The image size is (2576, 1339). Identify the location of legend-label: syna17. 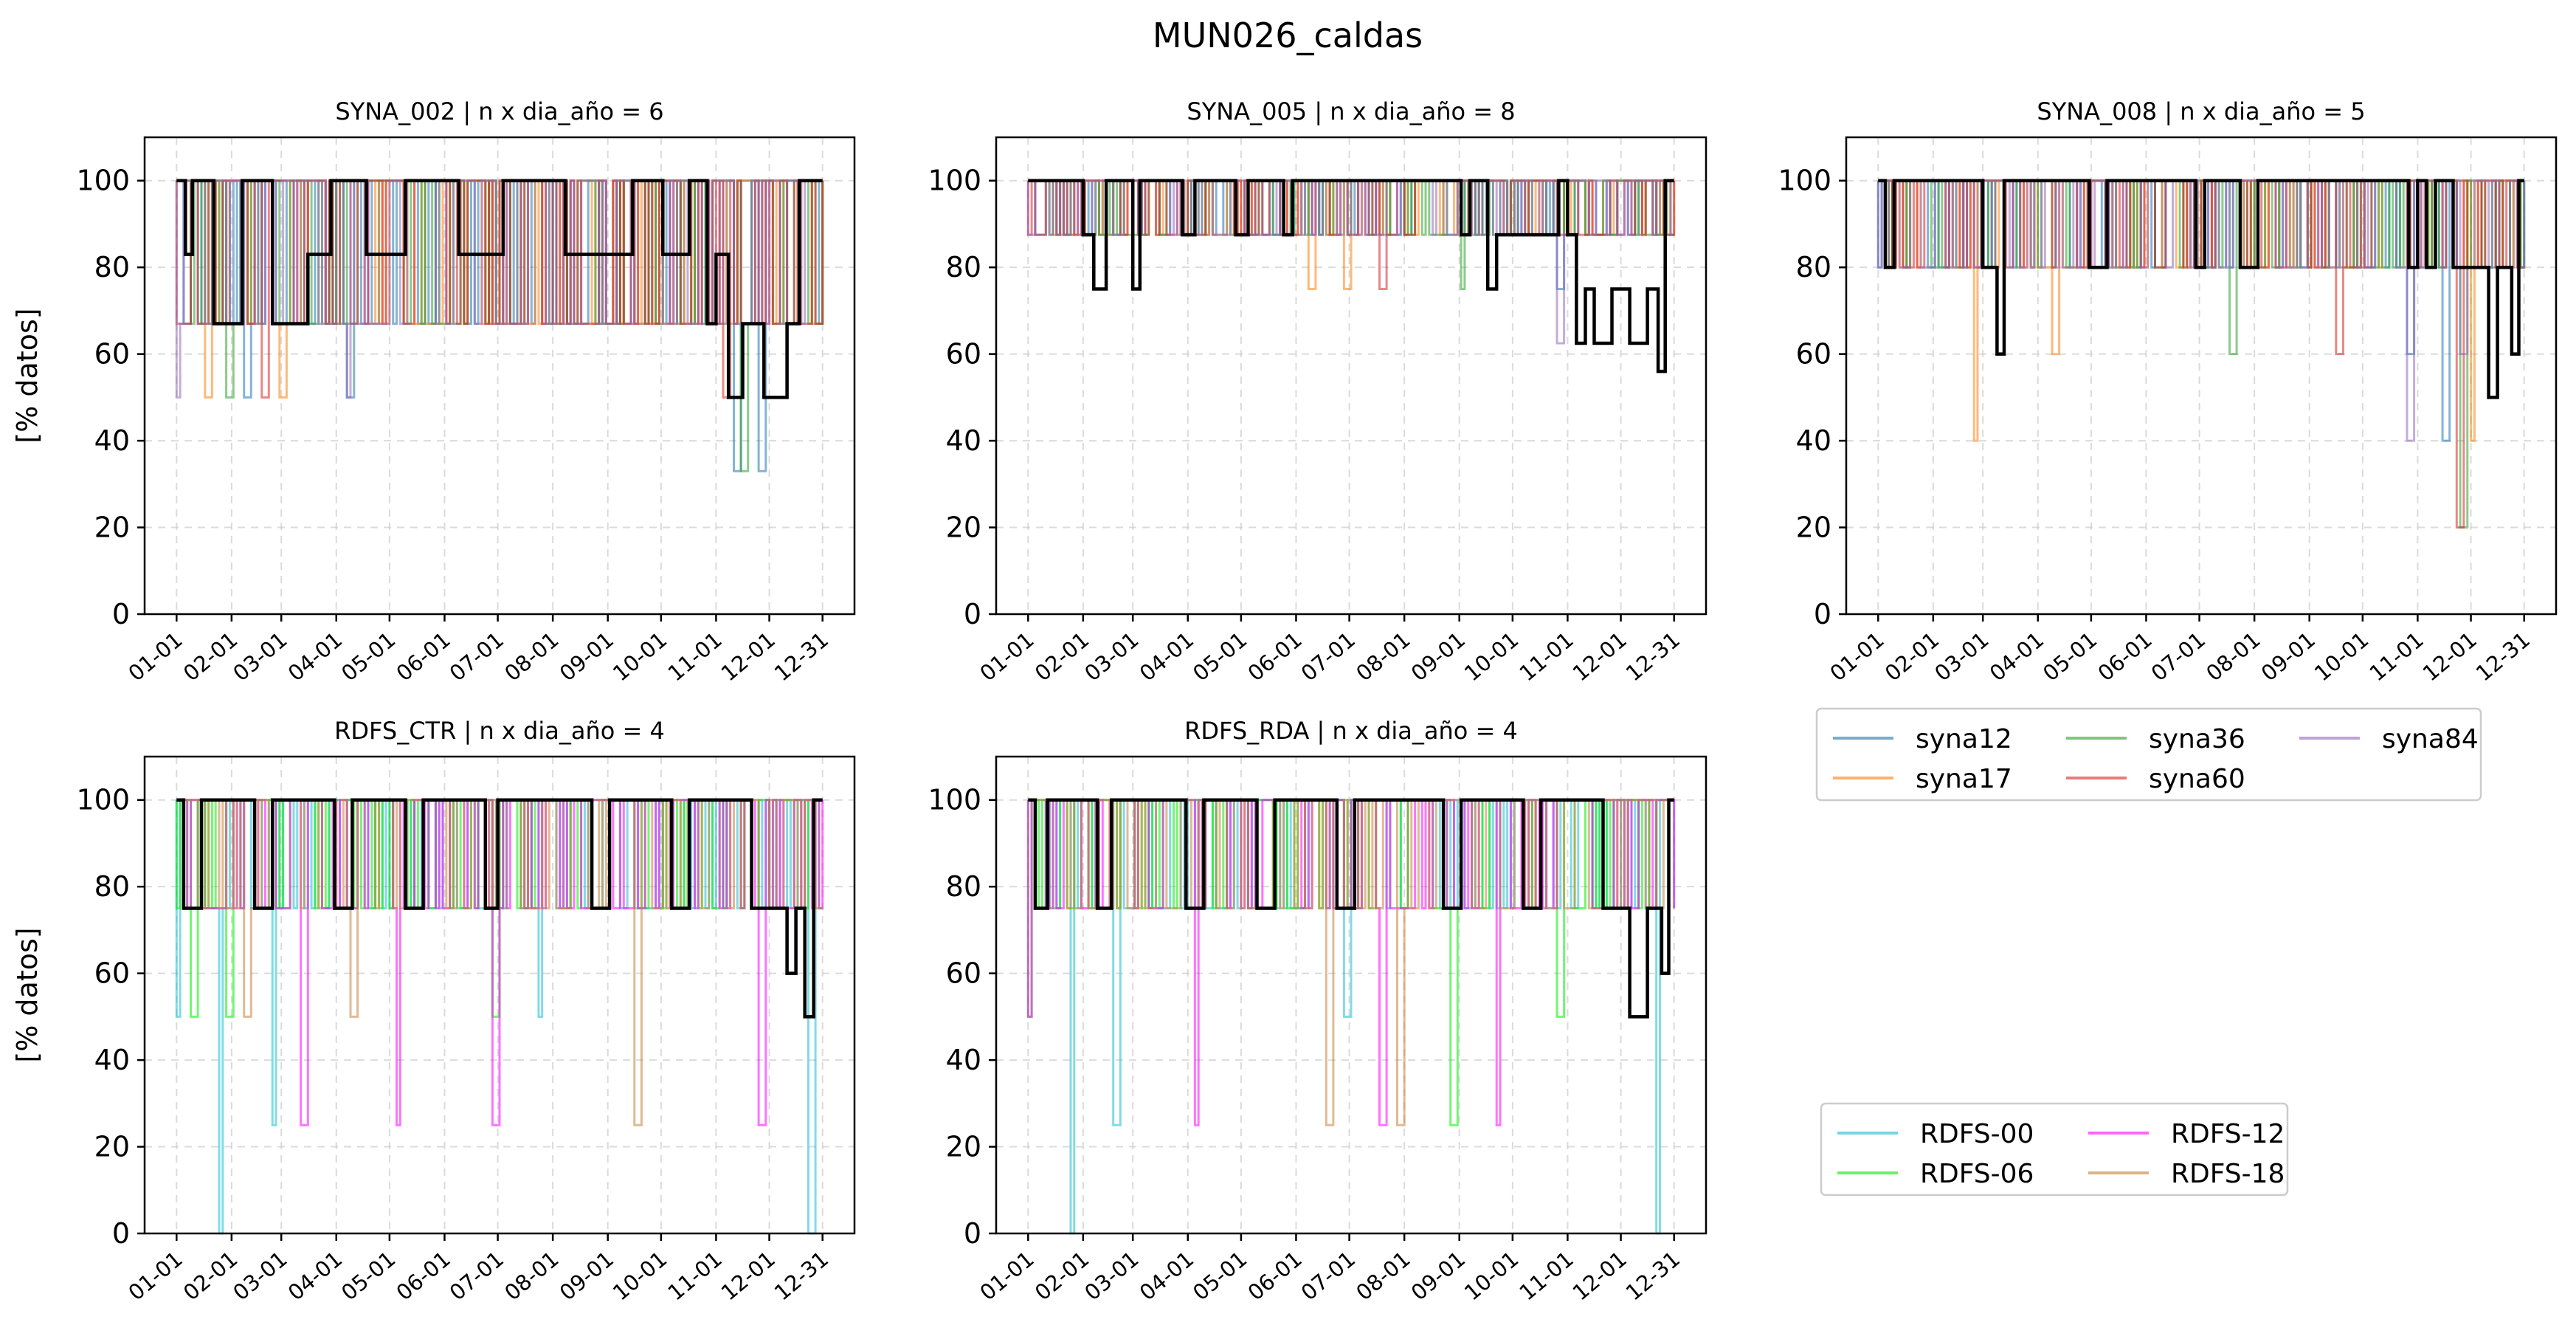
(1964, 779).